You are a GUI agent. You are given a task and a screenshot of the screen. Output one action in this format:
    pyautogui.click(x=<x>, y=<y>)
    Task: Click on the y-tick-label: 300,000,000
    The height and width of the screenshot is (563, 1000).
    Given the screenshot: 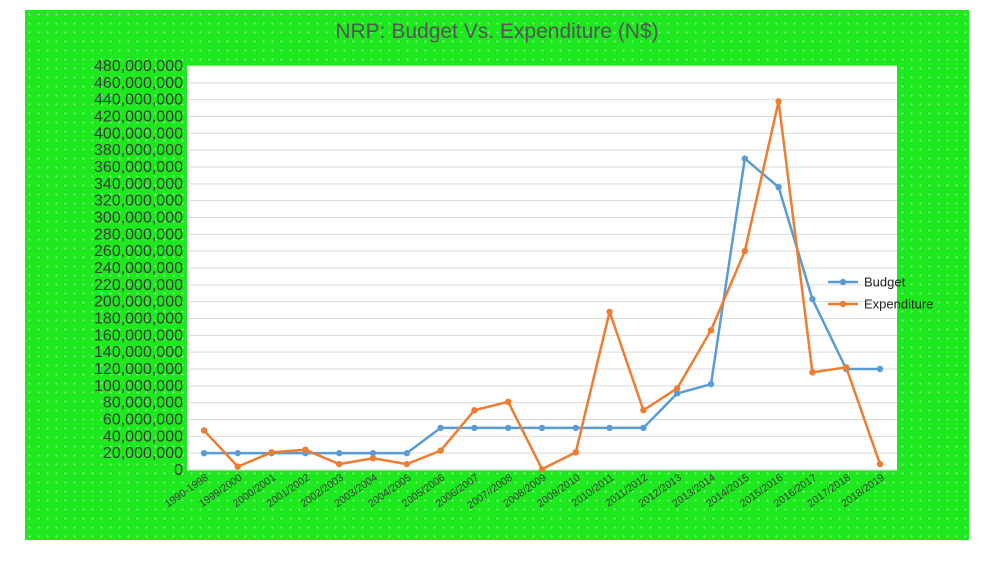 What is the action you would take?
    pyautogui.click(x=138, y=218)
    